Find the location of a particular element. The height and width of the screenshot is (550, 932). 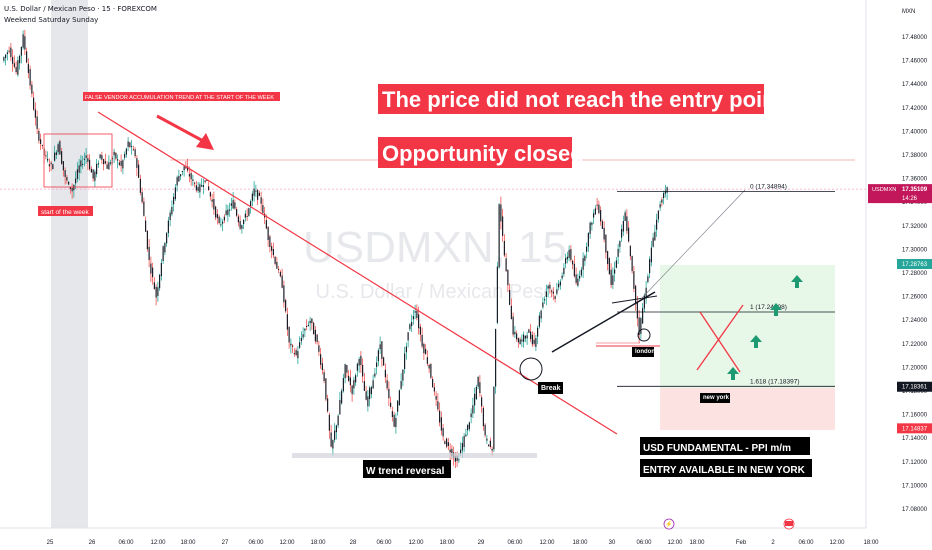

event-flash-icon is located at coordinates (669, 524).